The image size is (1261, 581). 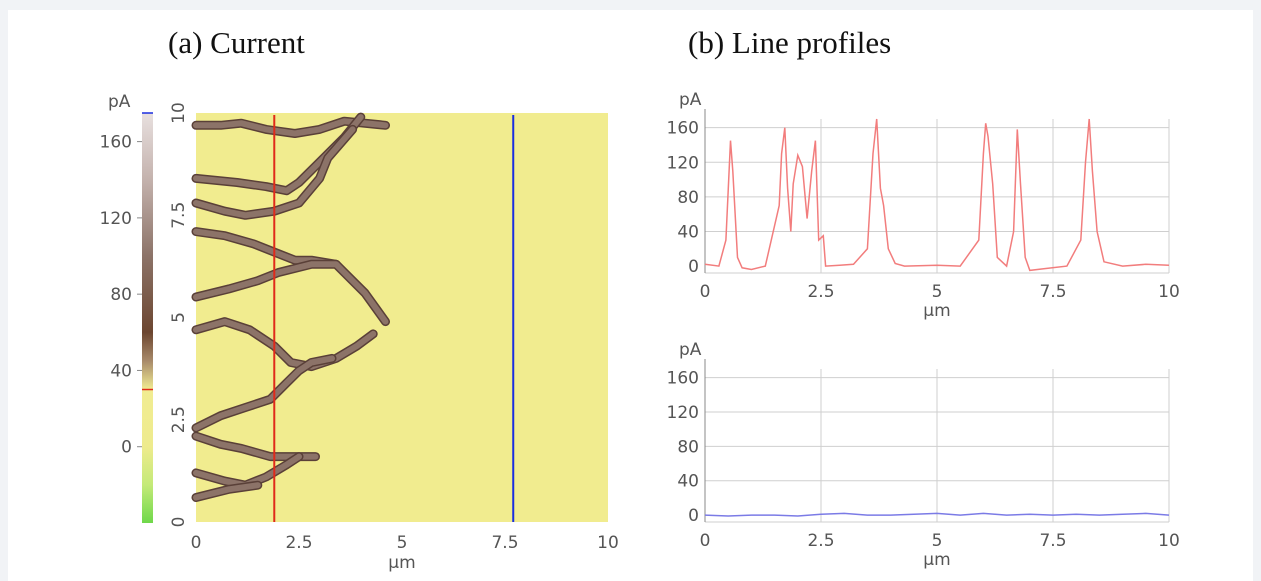 I want to click on blue-profile-x-tick-label: 2.5, so click(x=820, y=541).